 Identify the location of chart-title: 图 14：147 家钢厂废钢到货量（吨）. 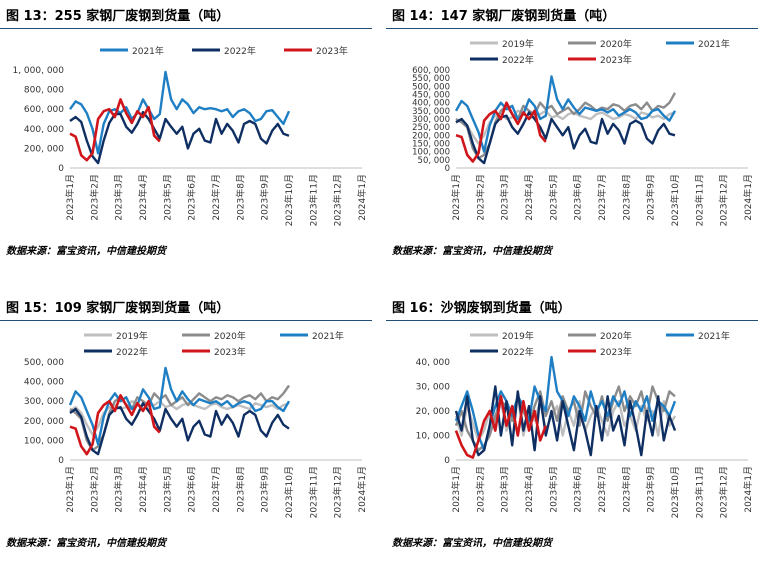
(504, 16).